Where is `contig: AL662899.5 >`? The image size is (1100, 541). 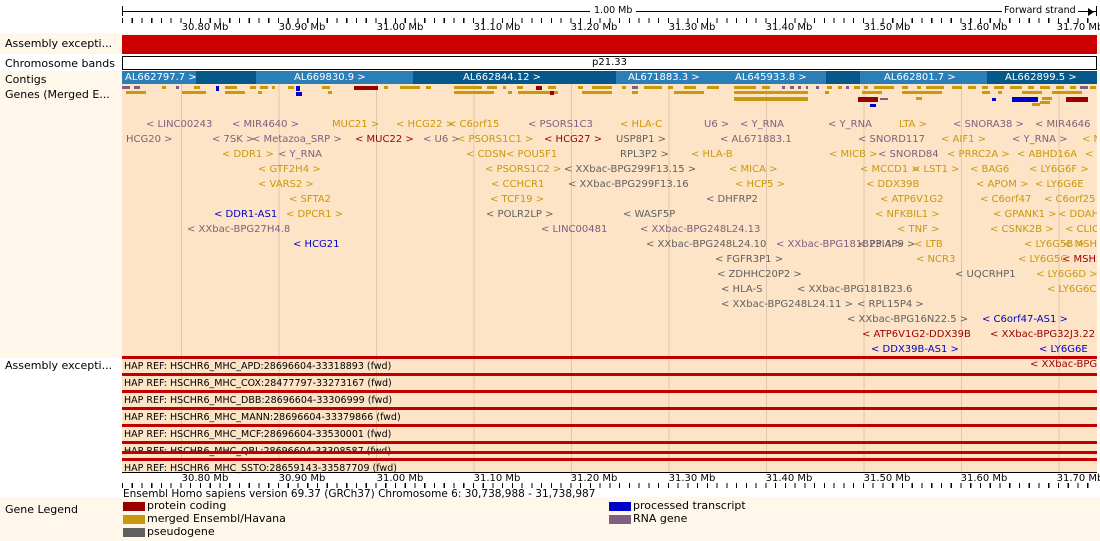 contig: AL662899.5 > is located at coordinates (1042, 77).